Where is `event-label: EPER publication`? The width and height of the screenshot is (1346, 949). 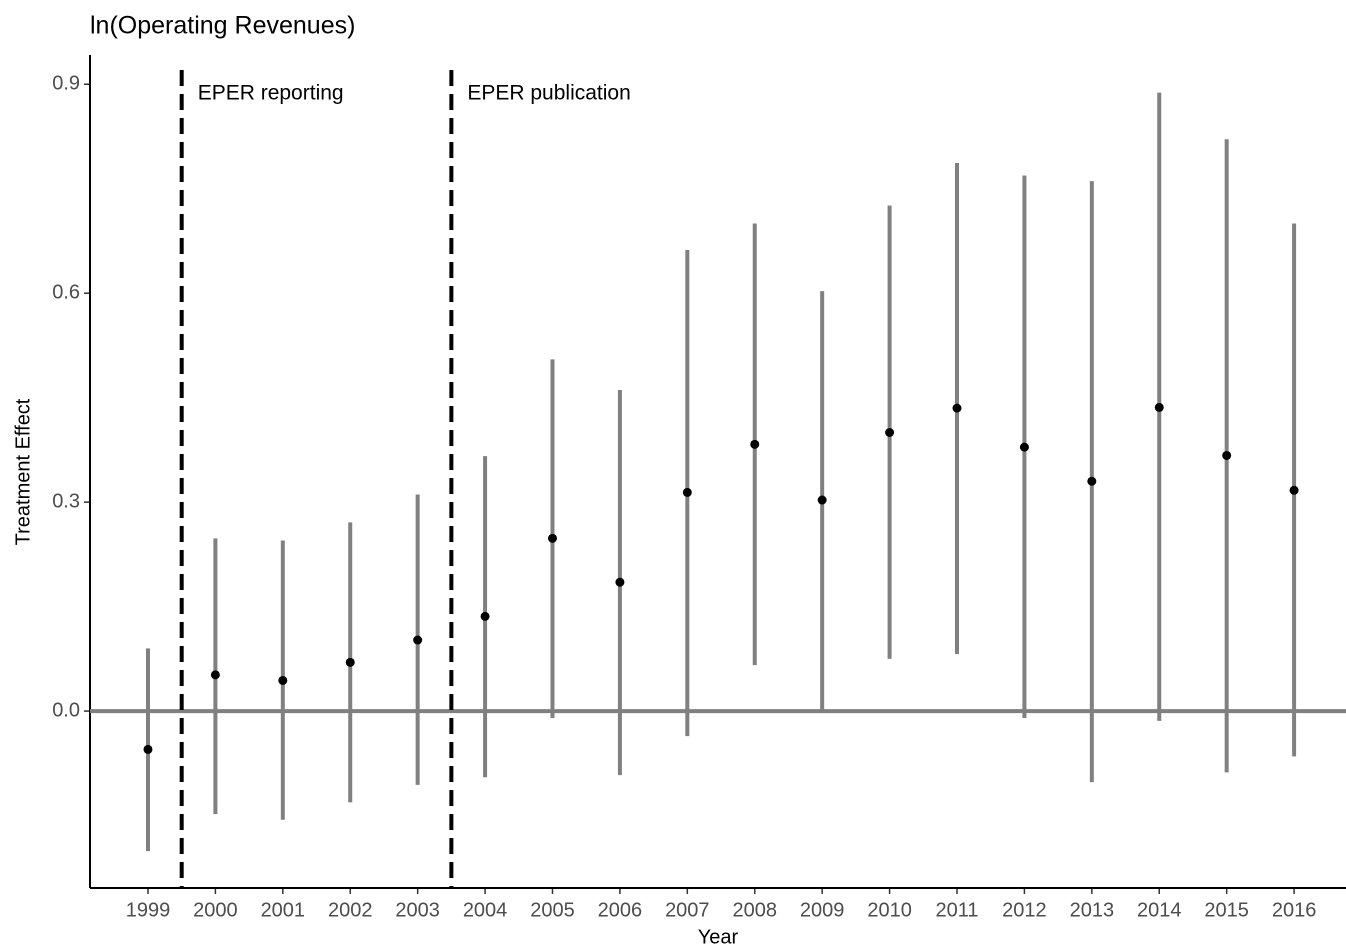
event-label: EPER publication is located at coordinates (548, 93).